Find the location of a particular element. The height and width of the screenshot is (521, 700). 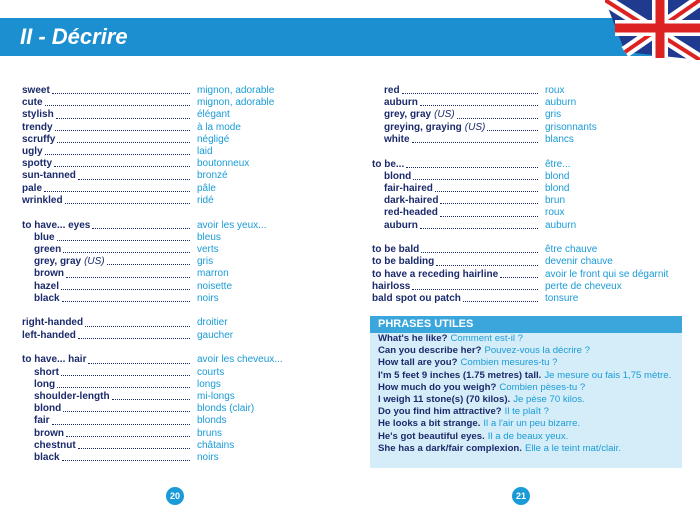

entry-english: grey, gray (US) is located at coordinates (456, 115).